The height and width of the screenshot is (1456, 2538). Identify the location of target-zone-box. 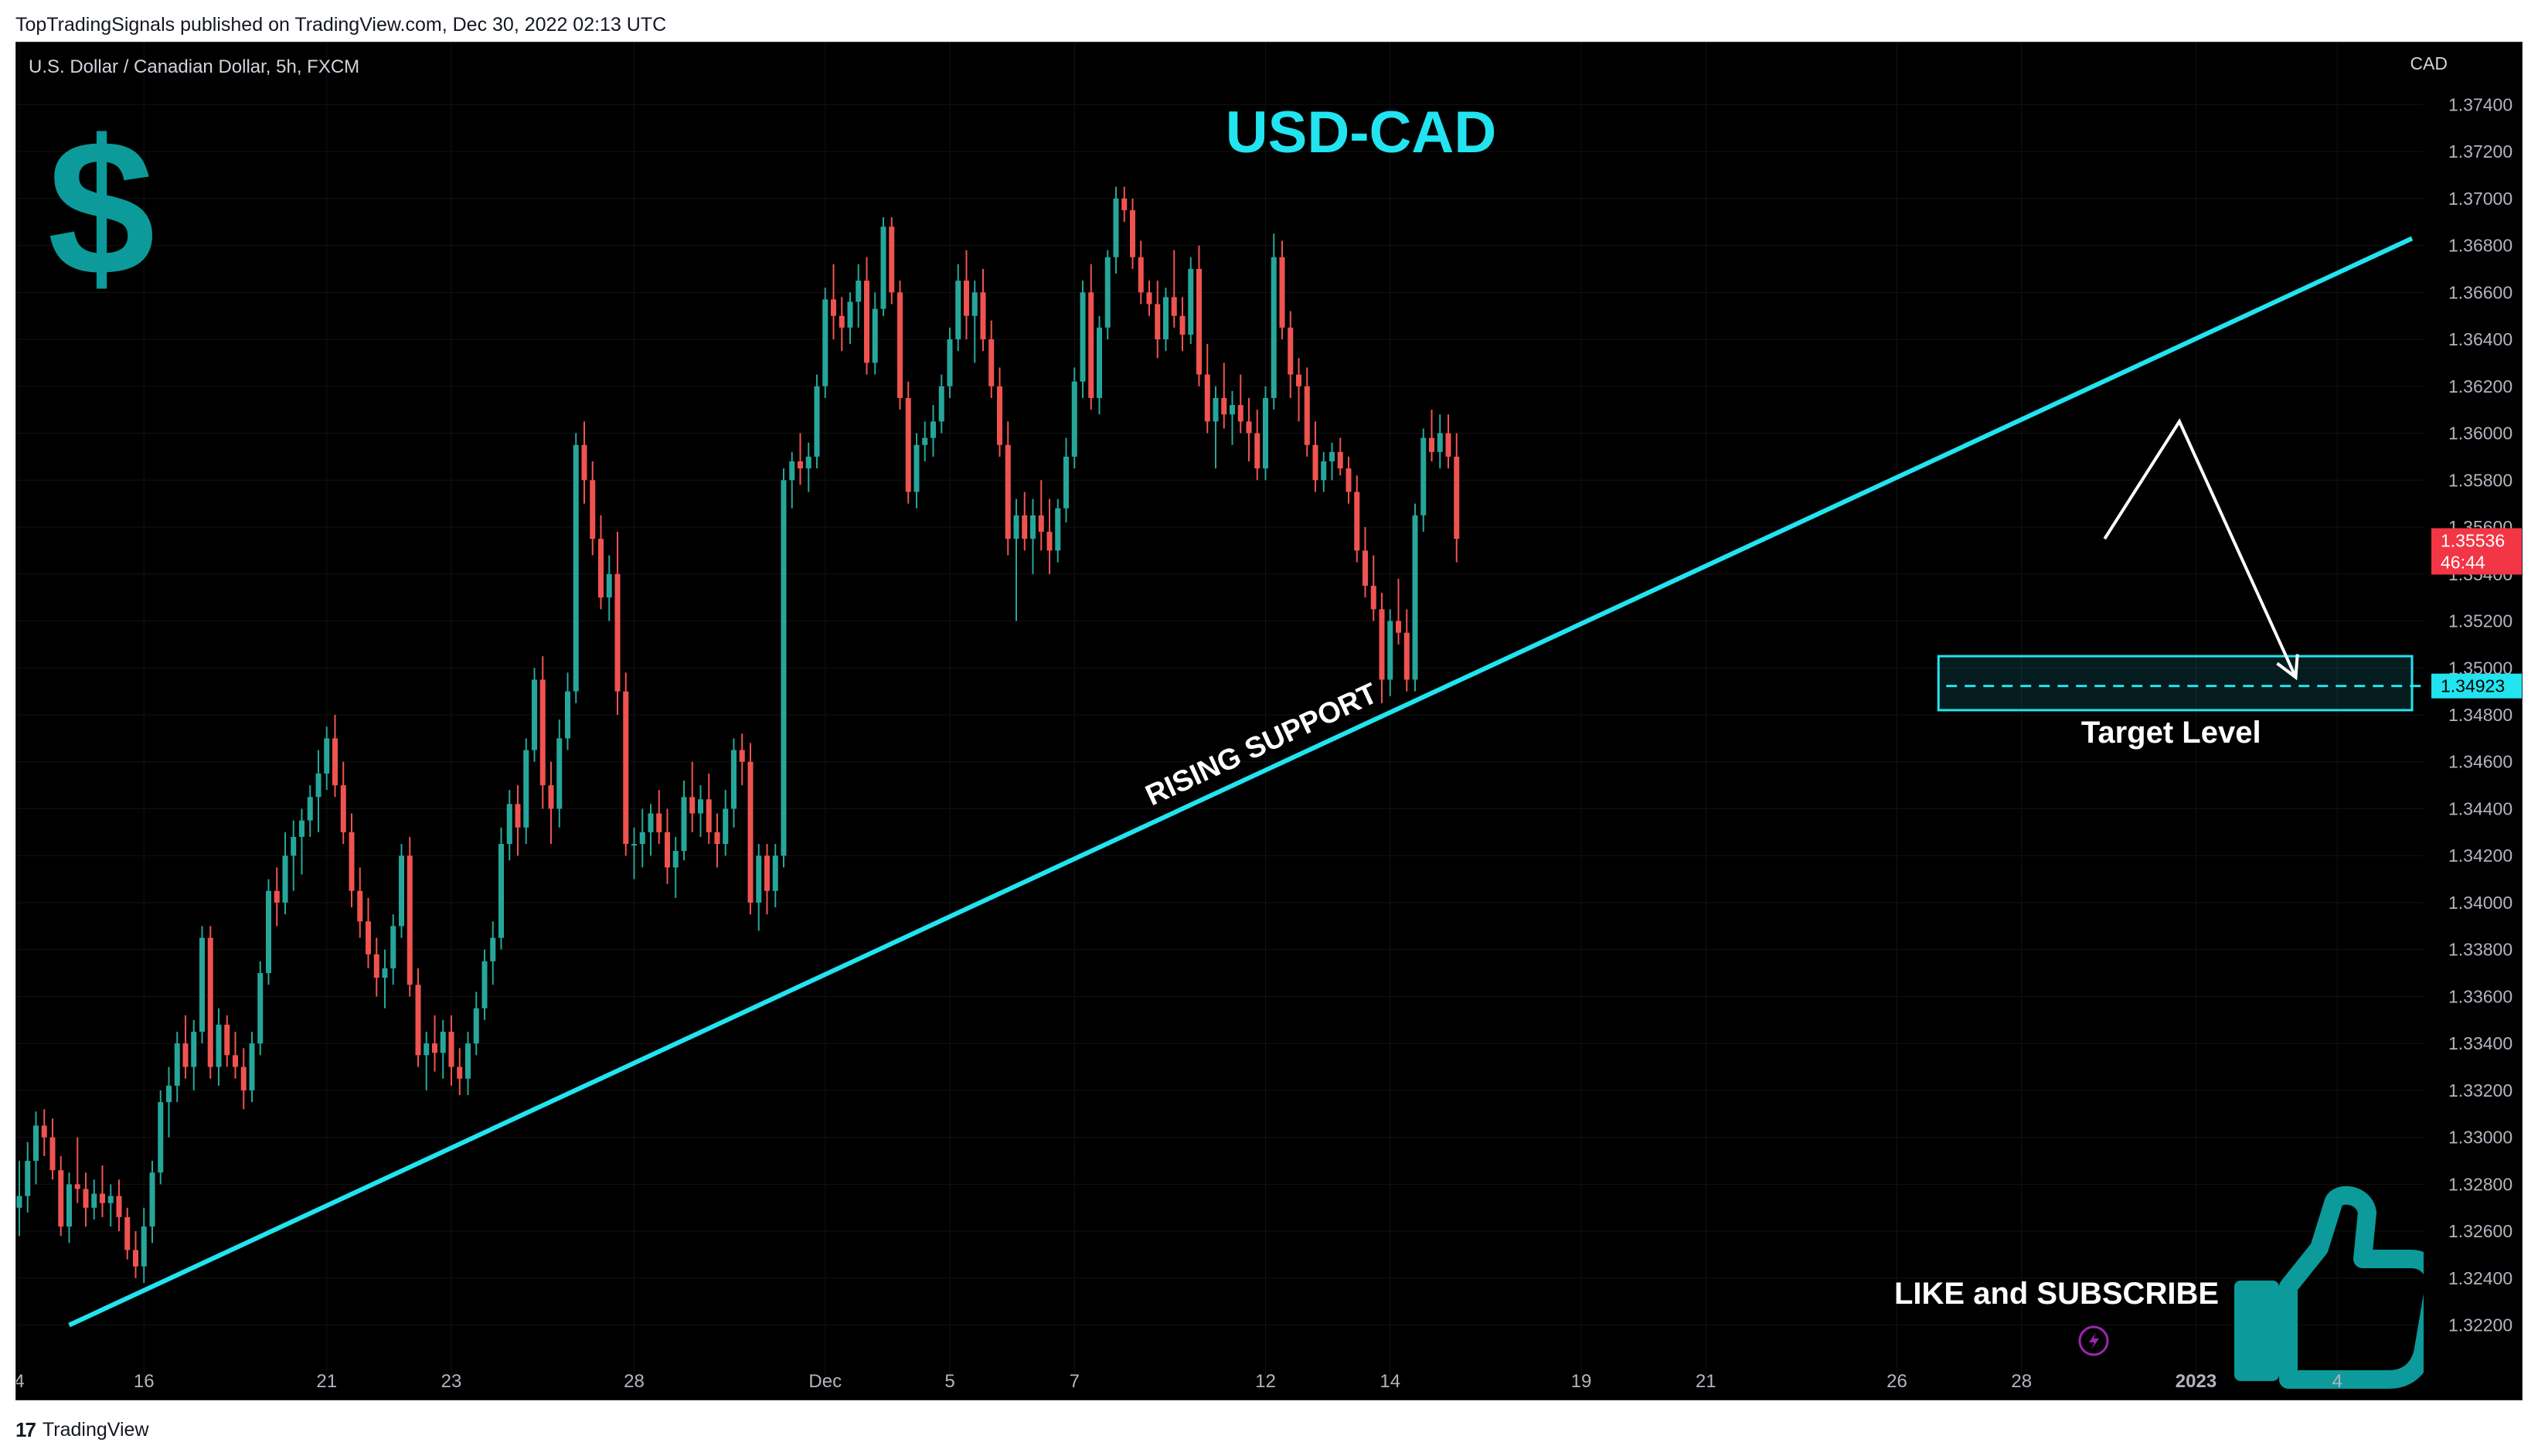
(2176, 684).